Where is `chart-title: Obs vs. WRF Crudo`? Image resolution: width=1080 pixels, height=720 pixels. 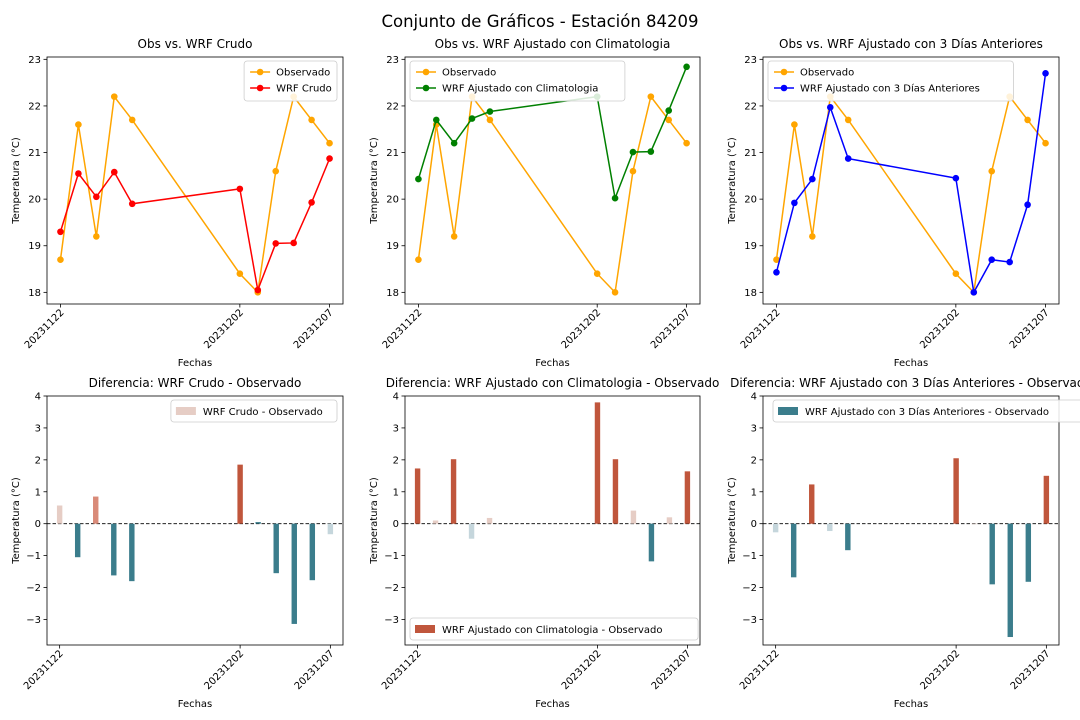
chart-title: Obs vs. WRF Crudo is located at coordinates (195, 44).